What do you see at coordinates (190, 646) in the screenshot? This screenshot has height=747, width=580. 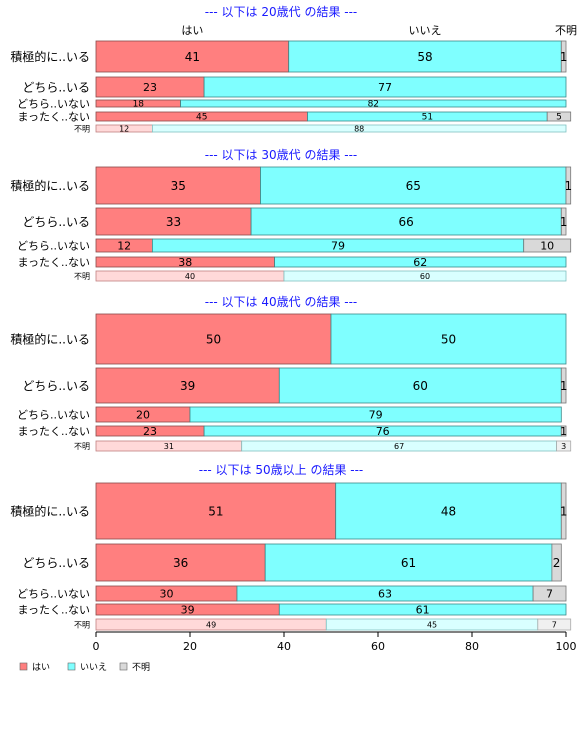 I see `x-tick-label: 20` at bounding box center [190, 646].